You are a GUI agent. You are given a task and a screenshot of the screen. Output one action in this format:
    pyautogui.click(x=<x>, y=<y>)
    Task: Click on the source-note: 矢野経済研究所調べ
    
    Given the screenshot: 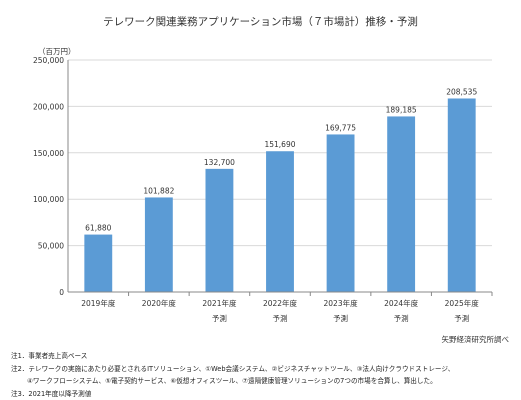 What is the action you would take?
    pyautogui.click(x=475, y=339)
    